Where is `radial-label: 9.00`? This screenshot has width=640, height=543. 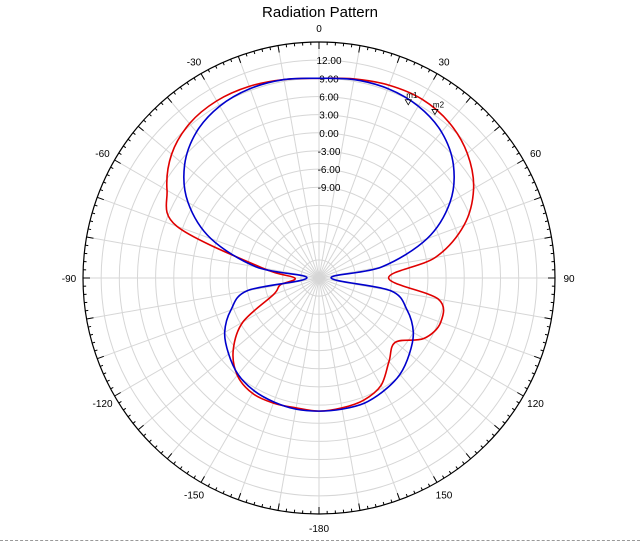
radial-label: 9.00 is located at coordinates (329, 79).